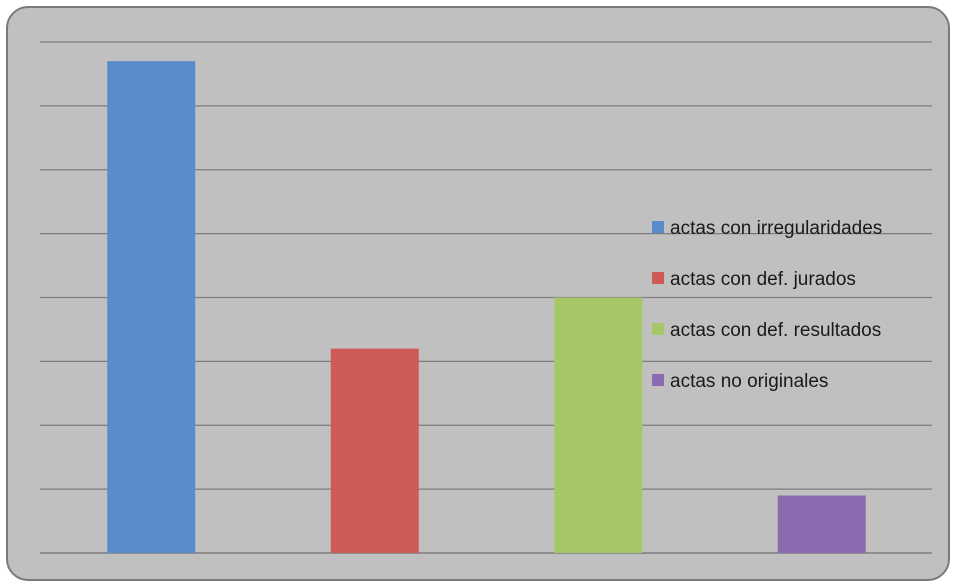 This screenshot has height=587, width=958. What do you see at coordinates (776, 228) in the screenshot?
I see `legend-label-1: actas con irregularidades` at bounding box center [776, 228].